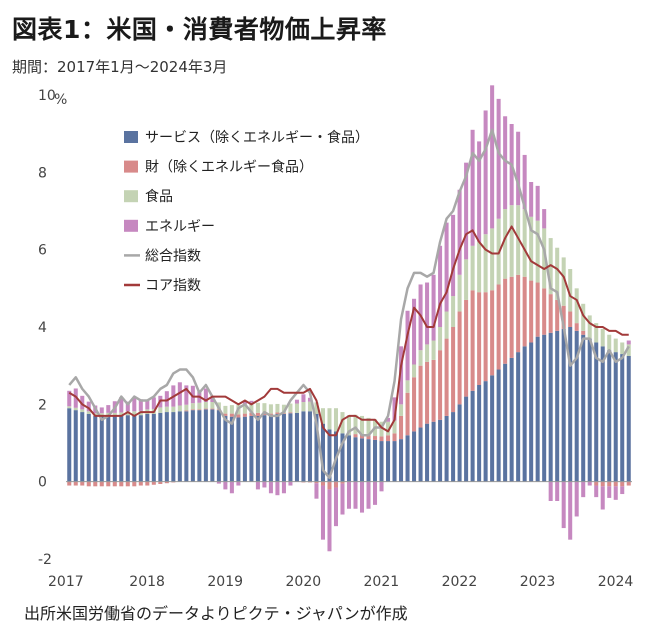  I want to click on y-tick-label: 0, so click(42, 483).